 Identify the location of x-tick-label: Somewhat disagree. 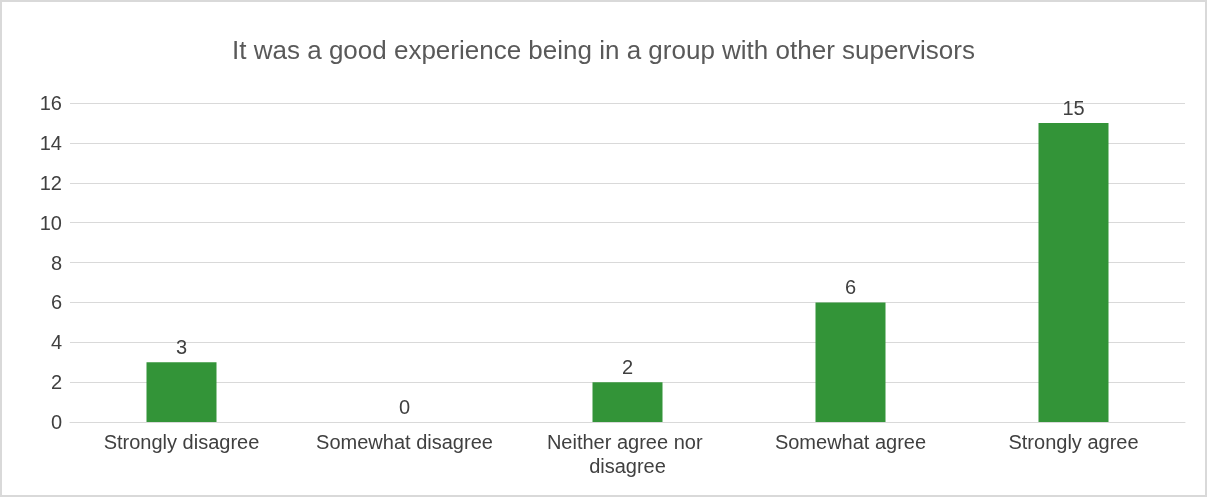
(404, 442).